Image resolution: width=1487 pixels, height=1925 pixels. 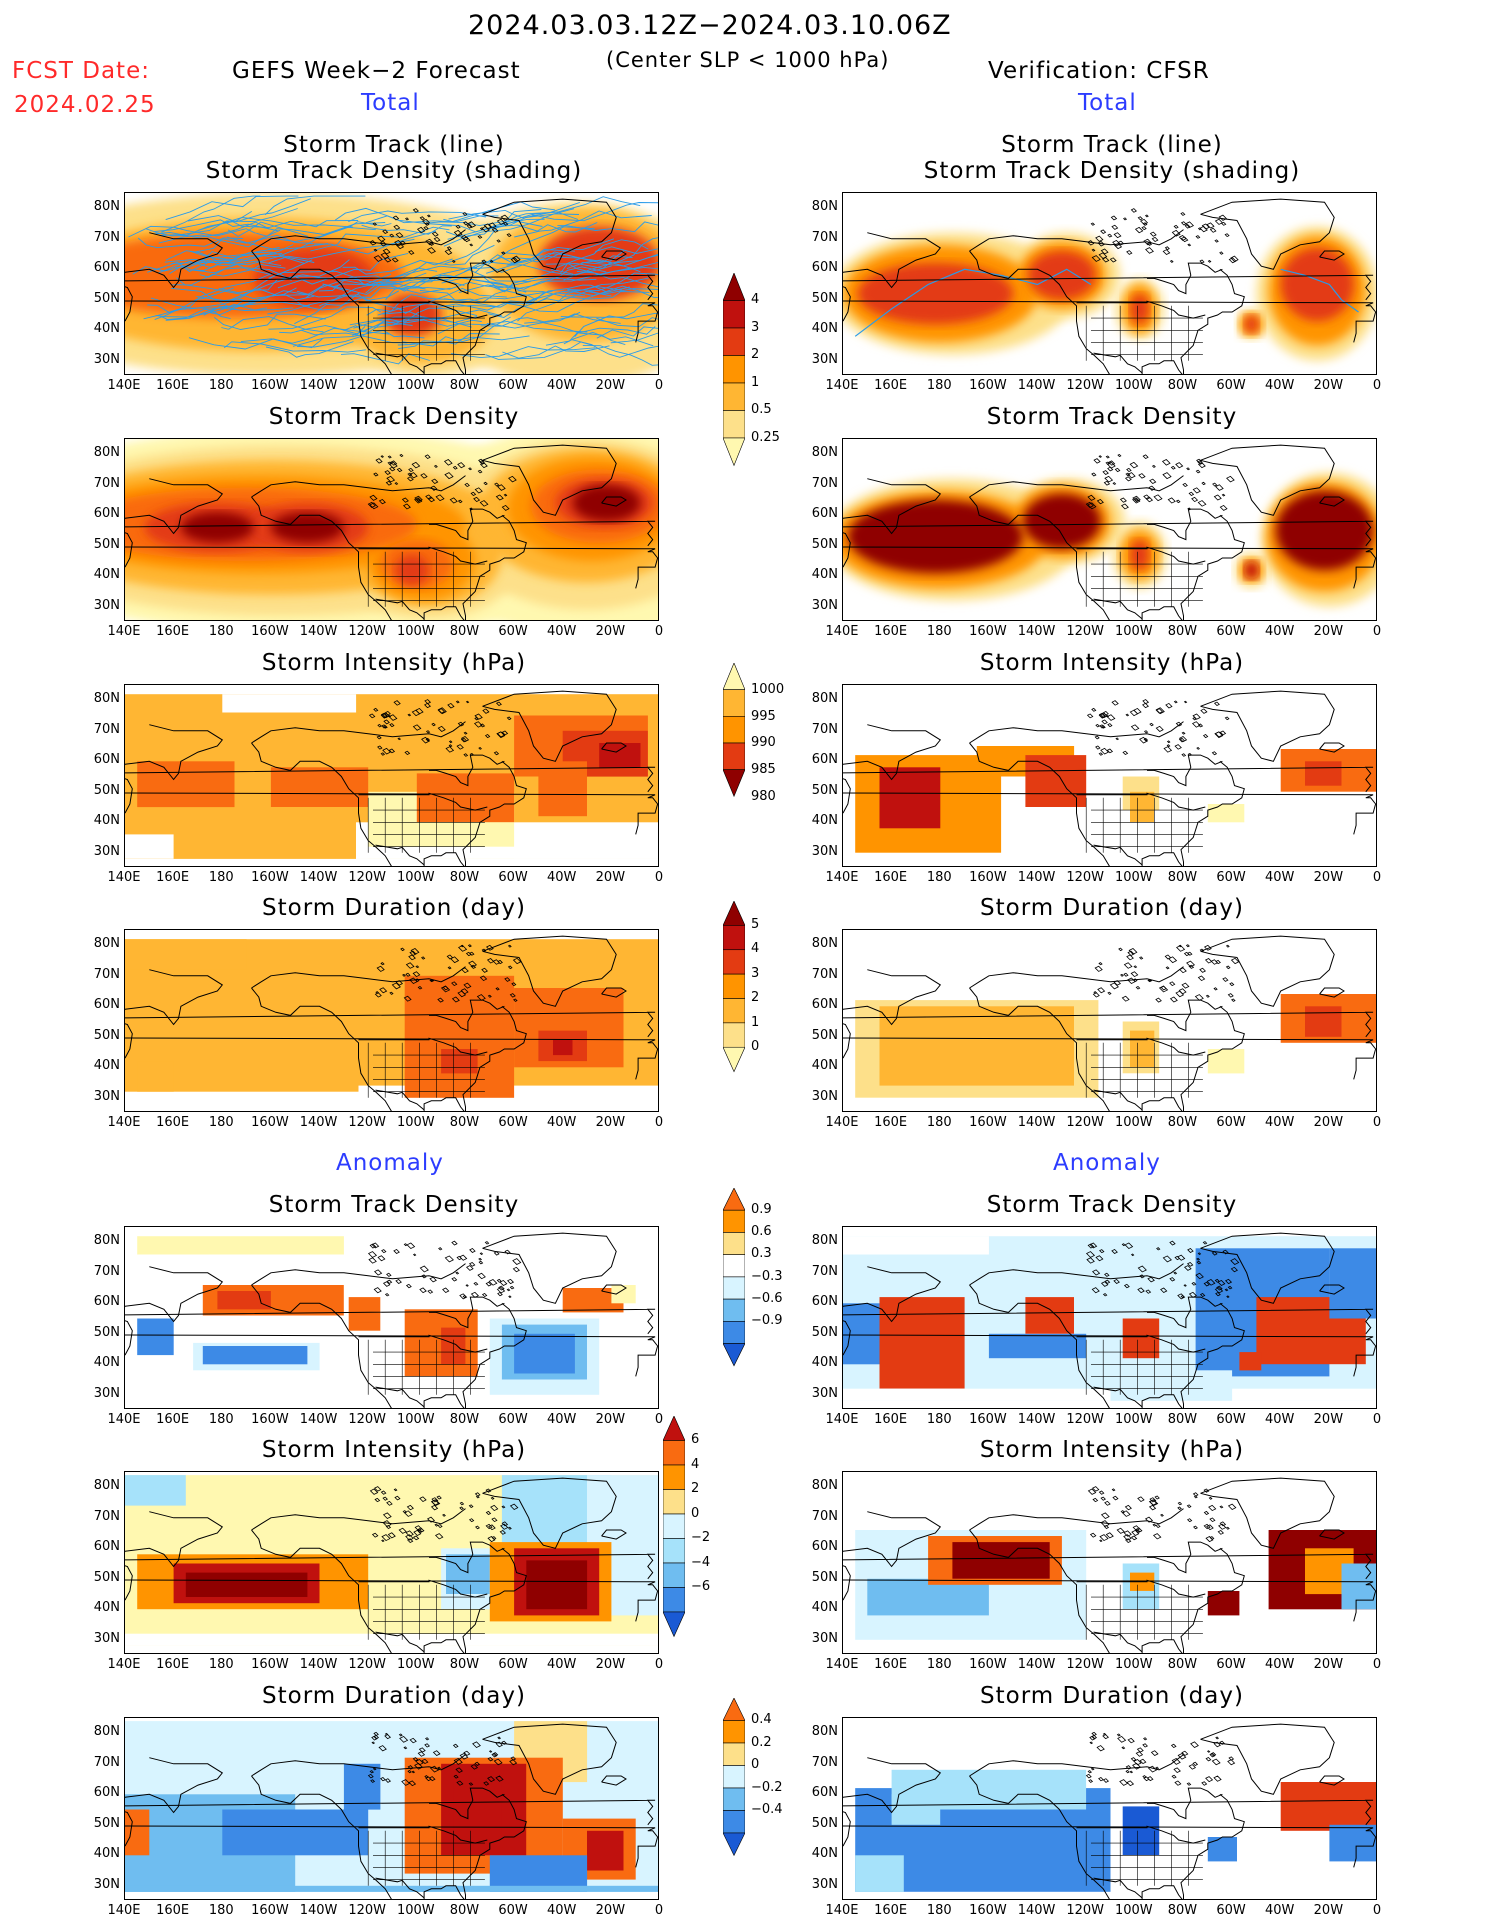 I want to click on colorbar-label: 0.9, so click(x=761, y=1209).